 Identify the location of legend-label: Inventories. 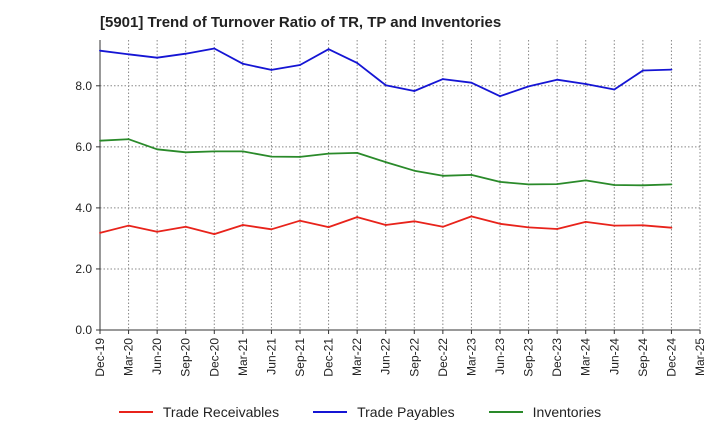
(567, 412).